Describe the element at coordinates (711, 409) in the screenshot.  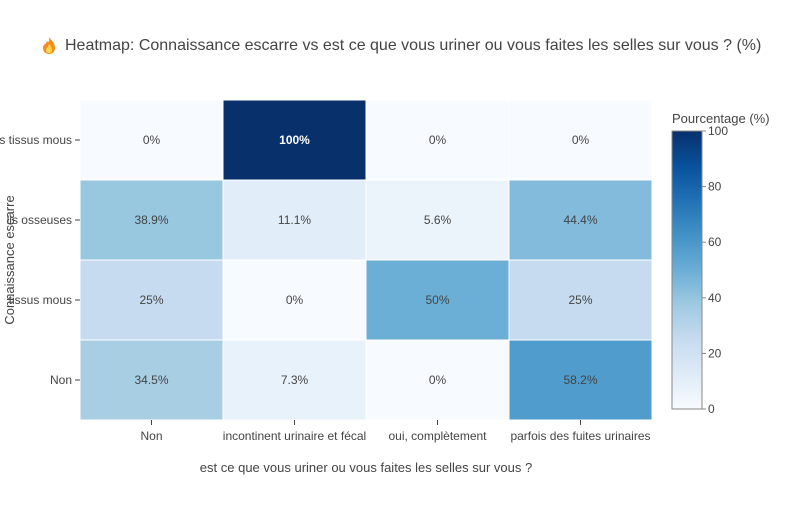
I see `colorbar-tick-label: 0` at that location.